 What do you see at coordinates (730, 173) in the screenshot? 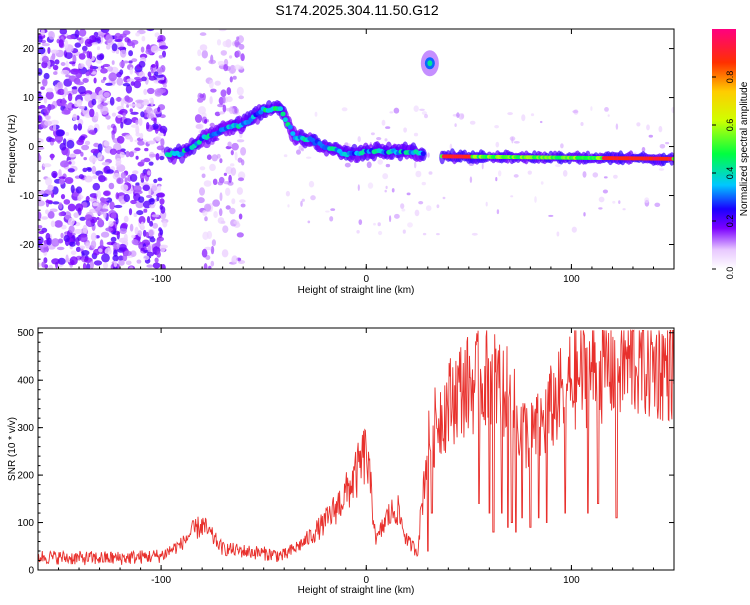
I see `colorbar-tick-label: 0.4` at bounding box center [730, 173].